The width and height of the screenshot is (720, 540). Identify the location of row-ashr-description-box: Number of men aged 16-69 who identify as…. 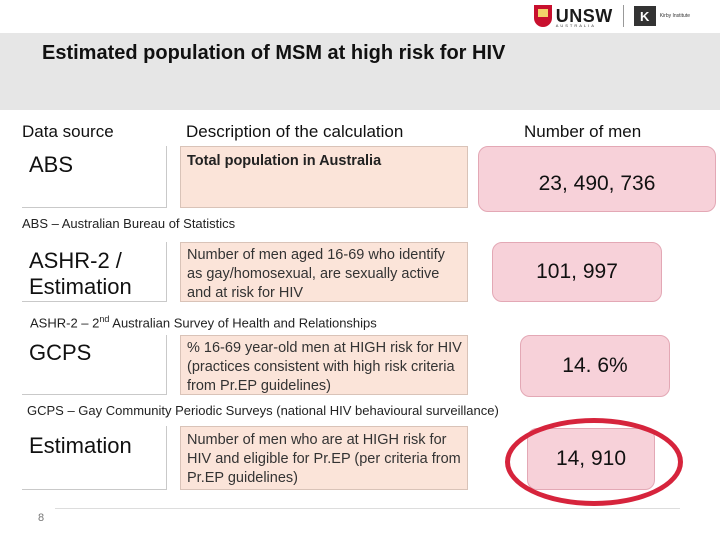
(324, 272).